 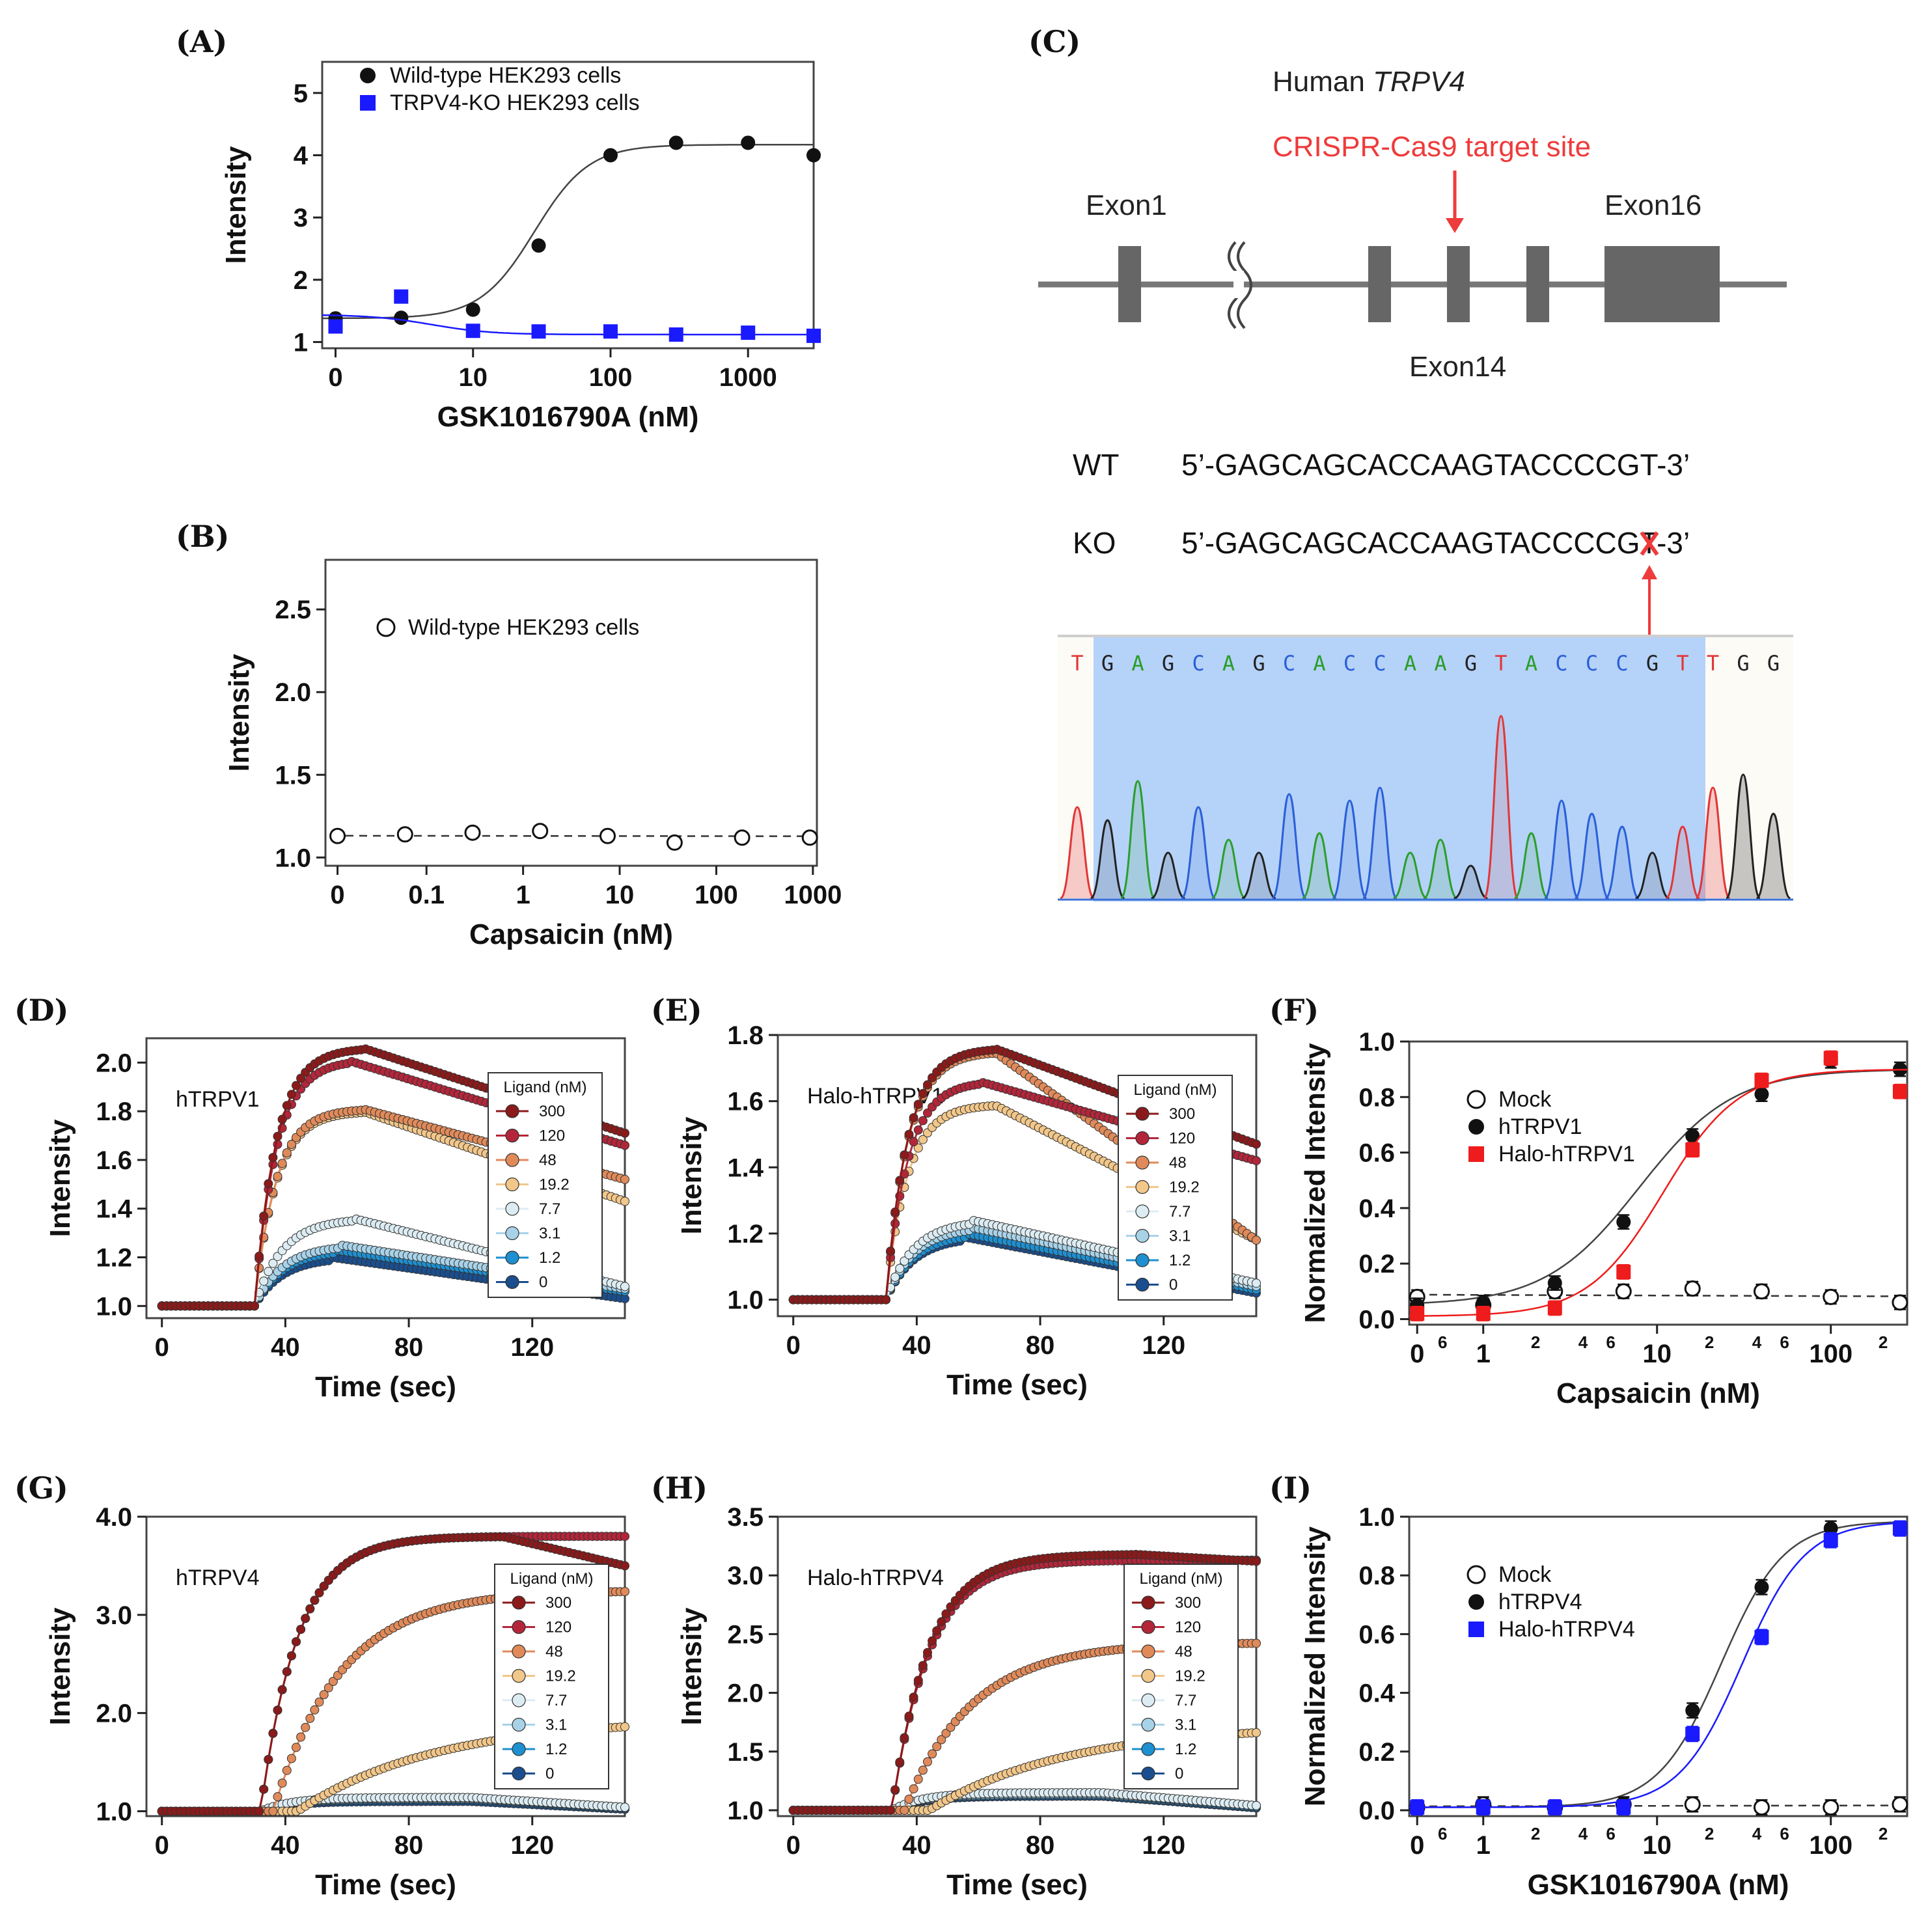 I want to click on legend-label: 19.2, so click(x=555, y=1185).